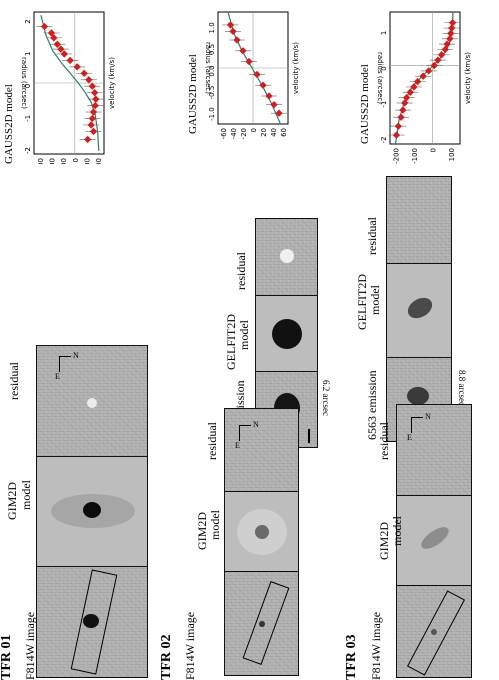 Image resolution: width=499 pixels, height=680 pixels. I want to click on model-curve, so click(70, 83).